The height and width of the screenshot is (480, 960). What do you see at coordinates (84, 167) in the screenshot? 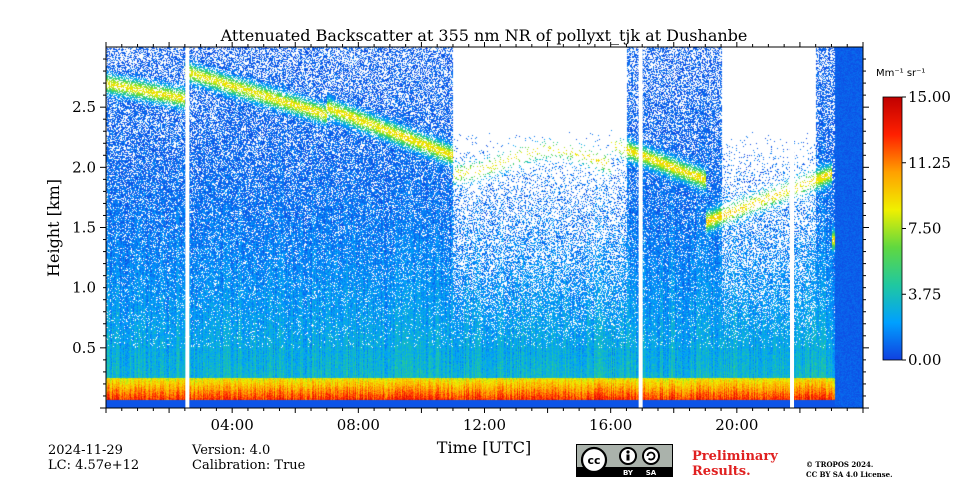
I see `y-tick-label: 2.0` at bounding box center [84, 167].